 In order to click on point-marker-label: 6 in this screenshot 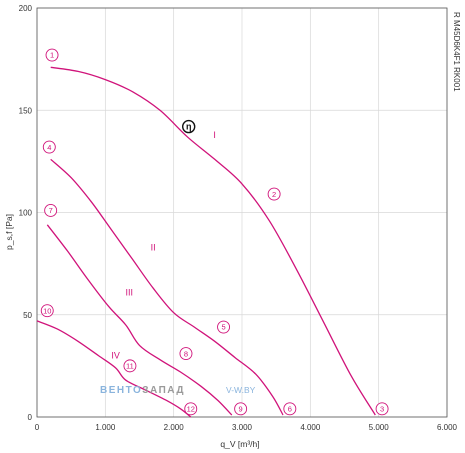, I will do `click(290, 409)`.